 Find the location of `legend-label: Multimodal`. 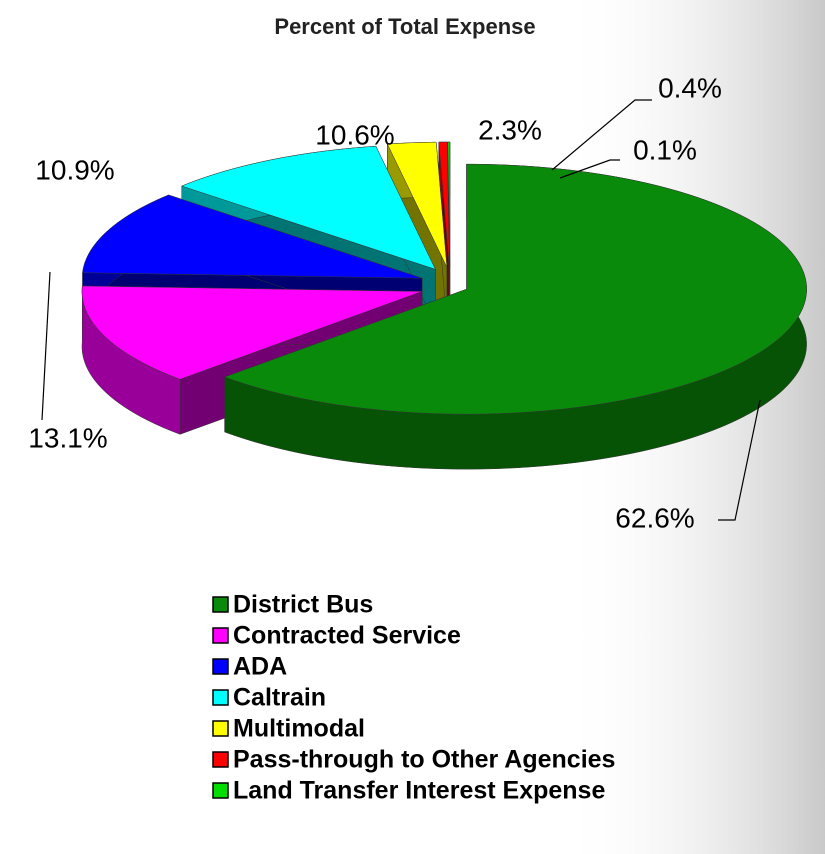

legend-label: Multimodal is located at coordinates (299, 729).